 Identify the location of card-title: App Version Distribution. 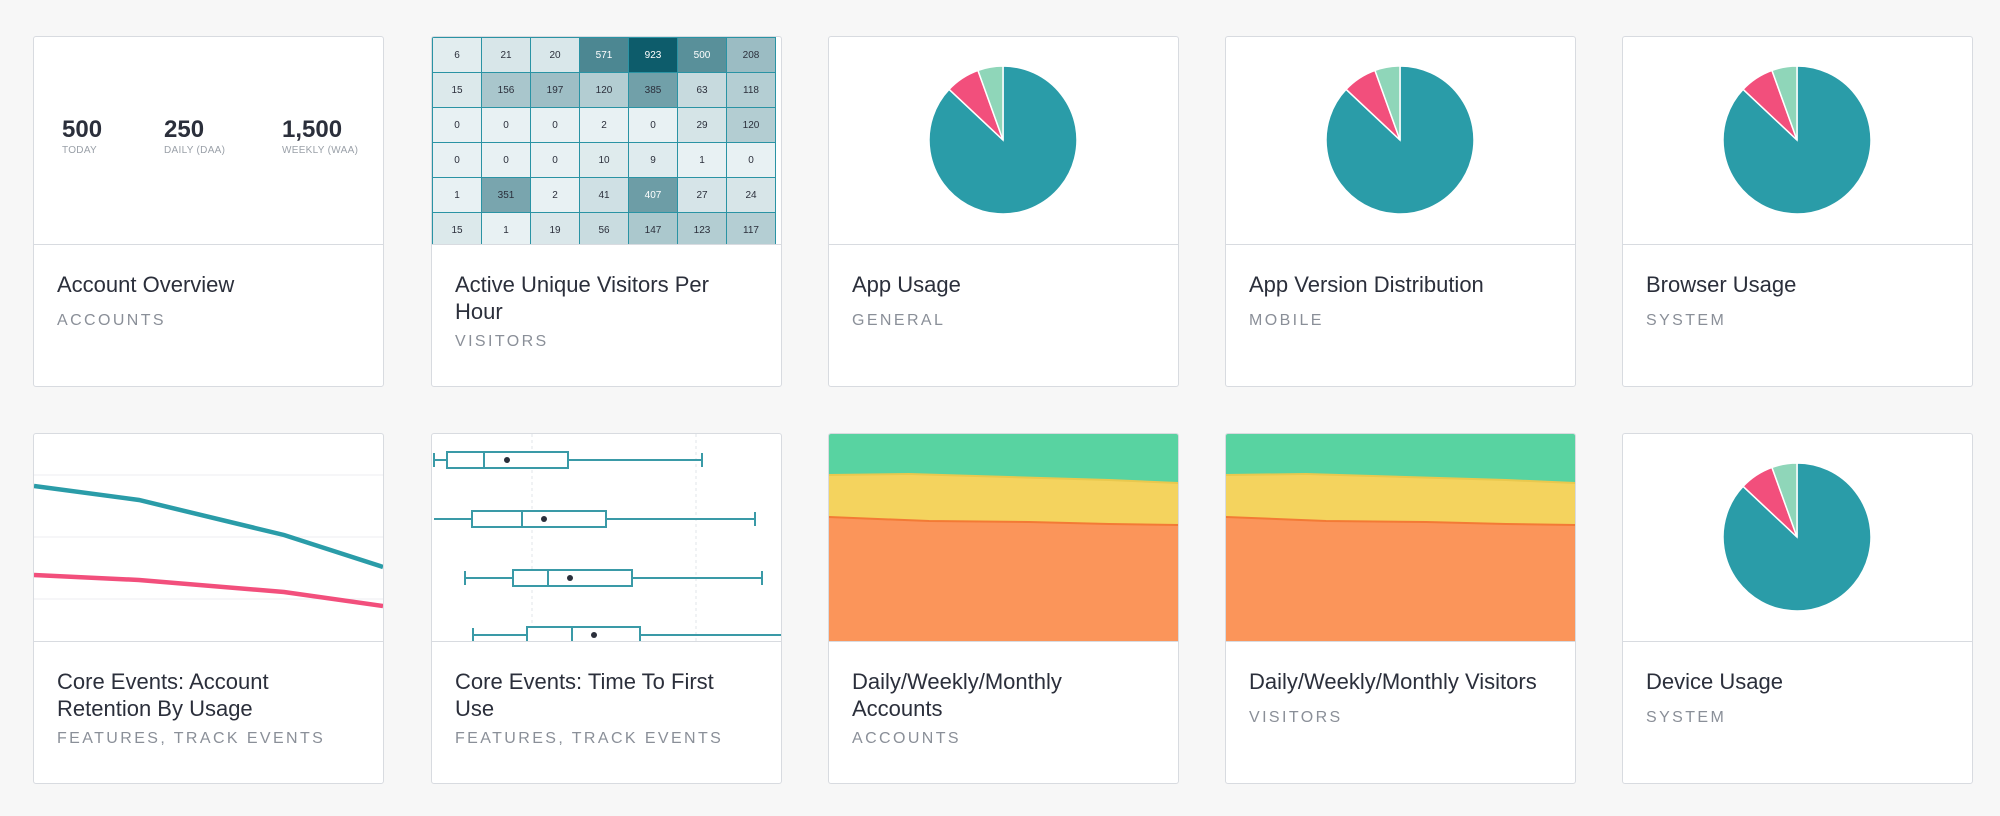
(1366, 284).